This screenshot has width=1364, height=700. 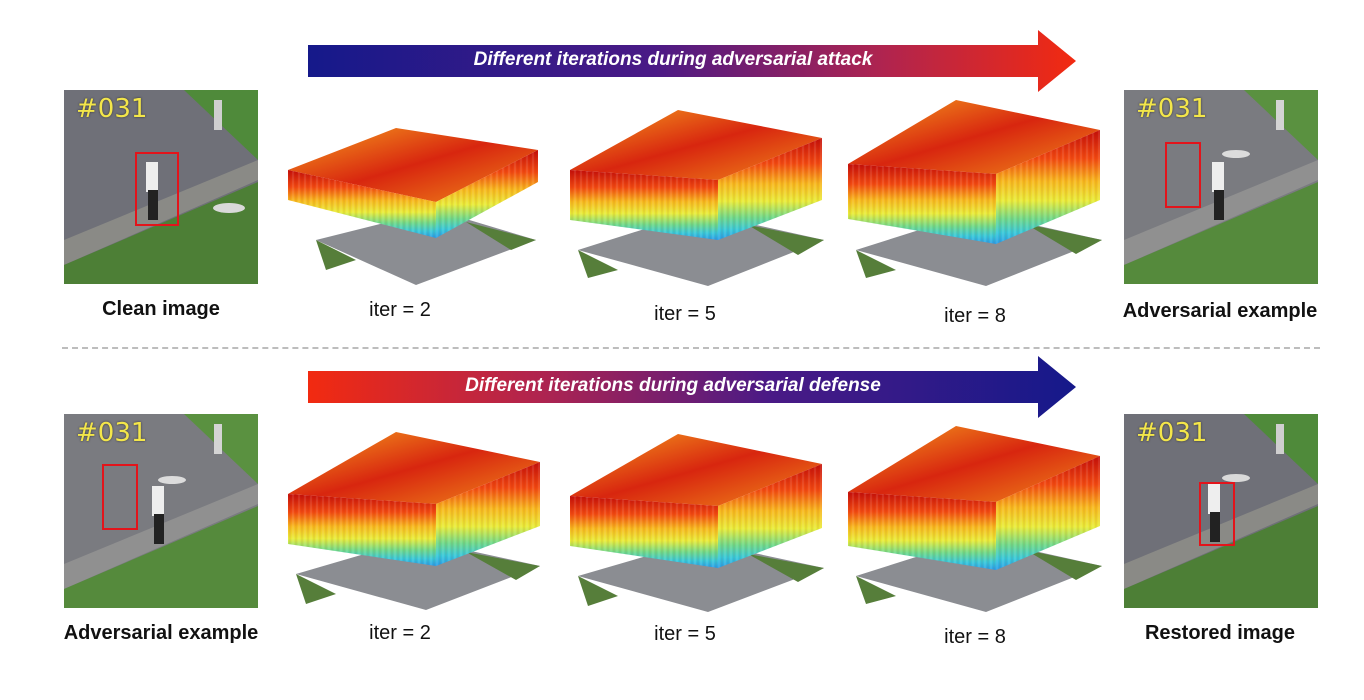 I want to click on attack-surface-iter5, so click(x=697, y=198).